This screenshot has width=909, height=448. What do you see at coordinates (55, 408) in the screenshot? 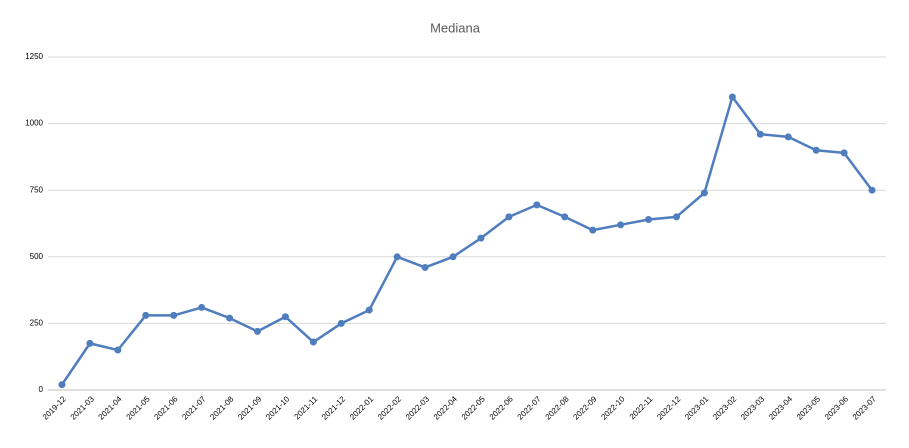
I see `x-tick-label: 2019-12` at bounding box center [55, 408].